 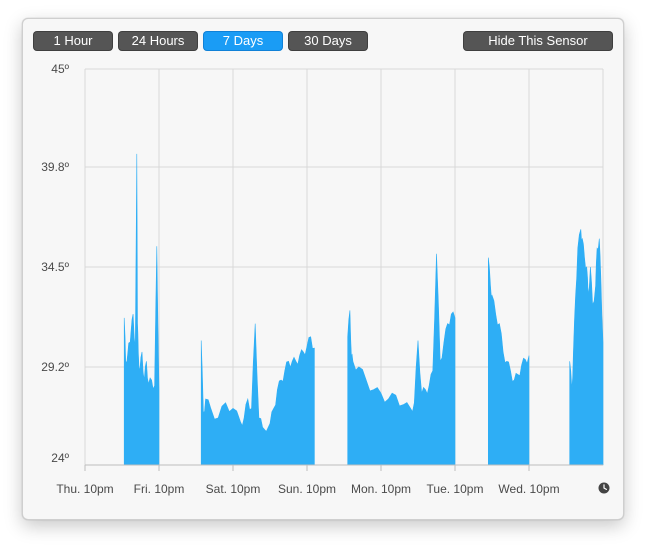 What do you see at coordinates (158, 41) in the screenshot?
I see `range-24-hours-button: 24 Hours` at bounding box center [158, 41].